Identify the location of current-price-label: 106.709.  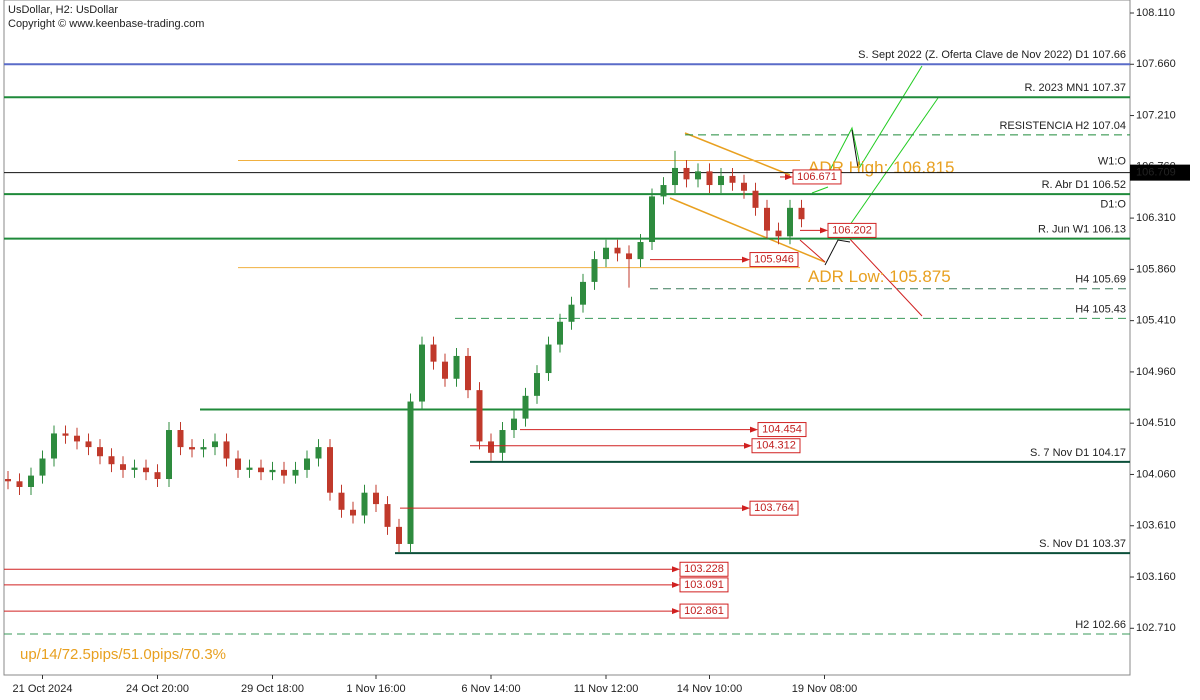
(1156, 173).